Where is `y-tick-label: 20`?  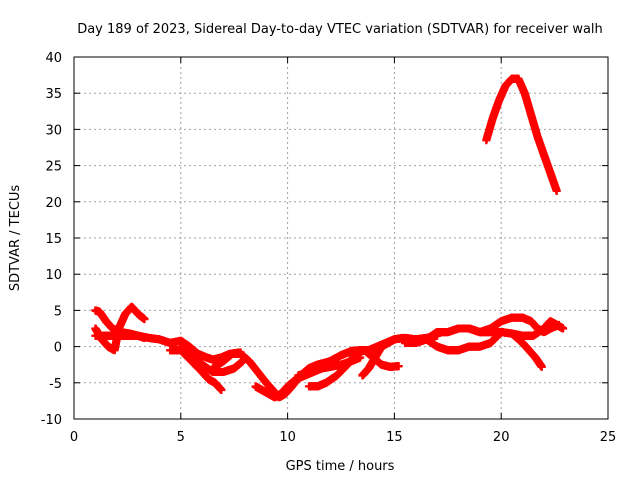
y-tick-label: 20 is located at coordinates (53, 203).